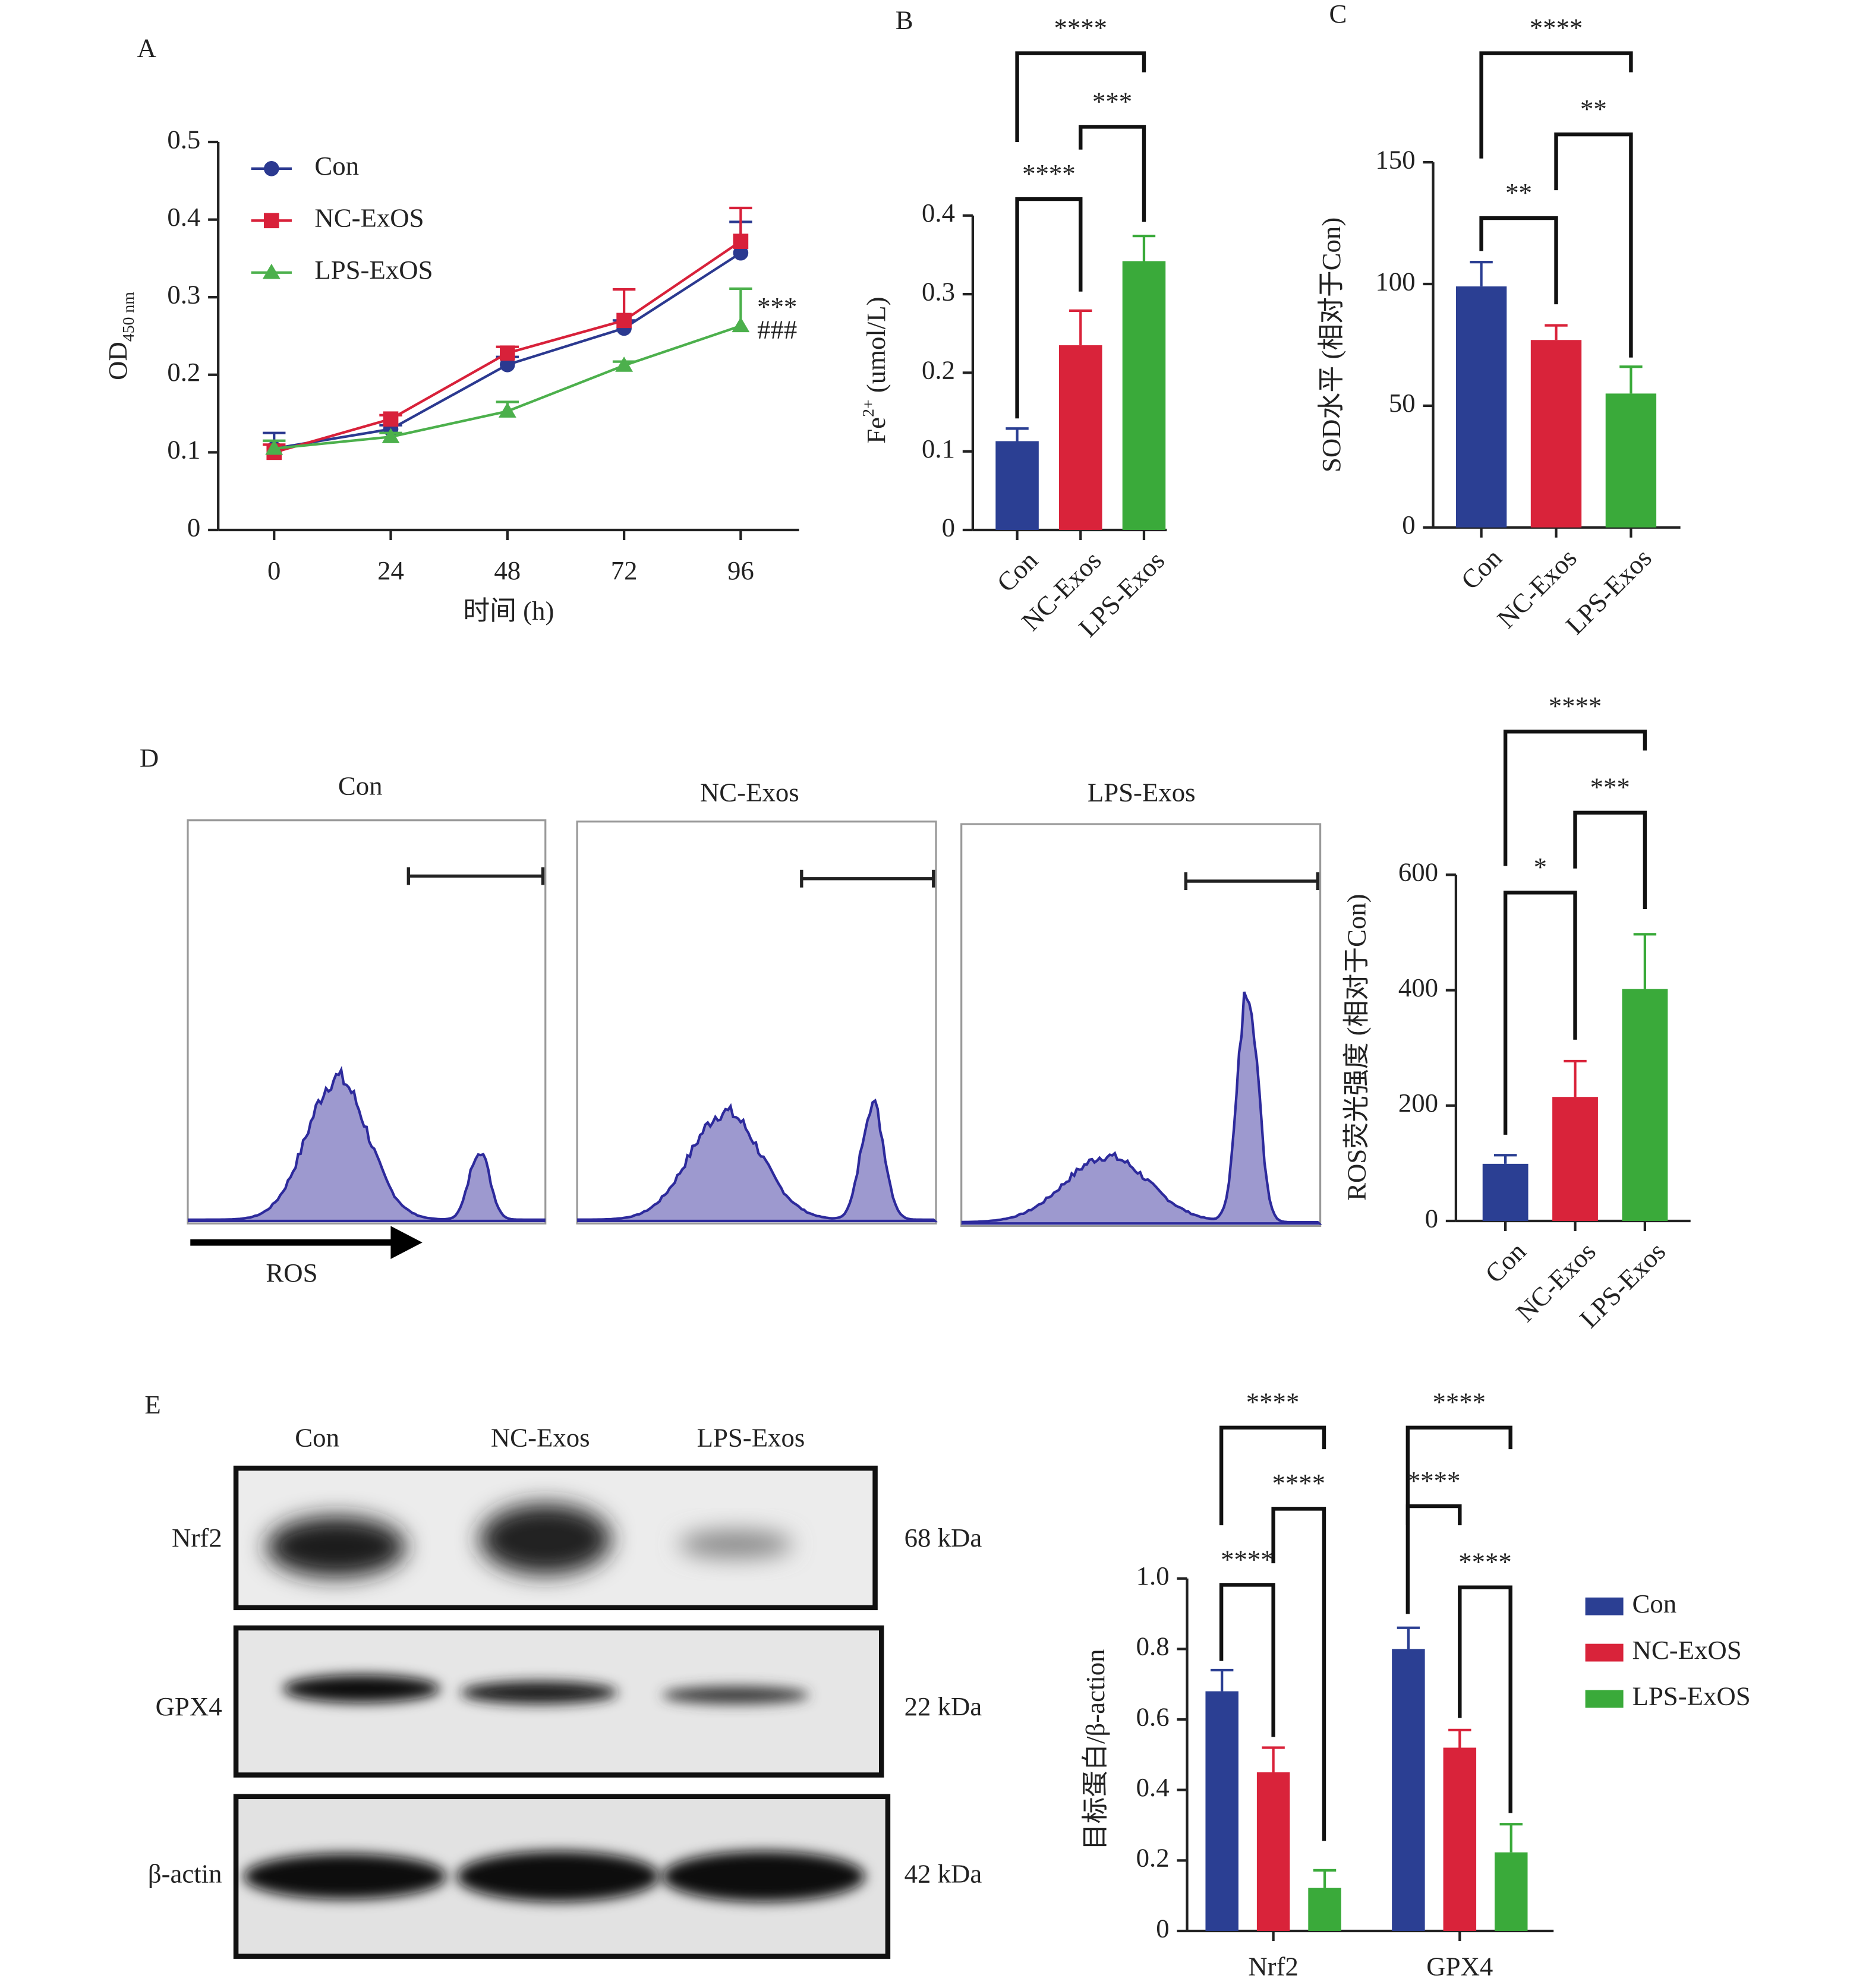 The image size is (1872, 1988). I want to click on size-label: 22 kDa, so click(944, 1706).